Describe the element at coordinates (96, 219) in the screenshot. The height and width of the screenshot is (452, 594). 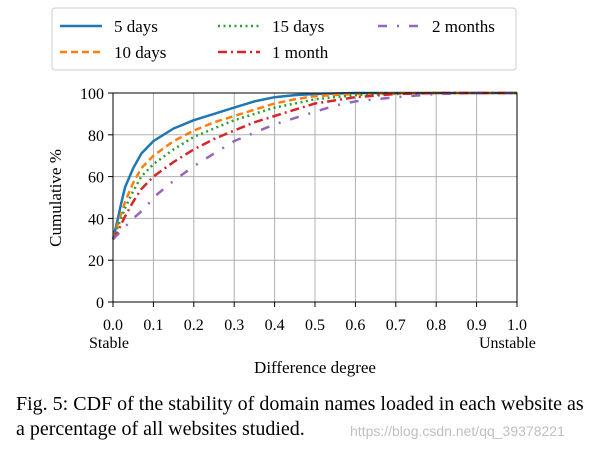
I see `y-tick-label: 40` at that location.